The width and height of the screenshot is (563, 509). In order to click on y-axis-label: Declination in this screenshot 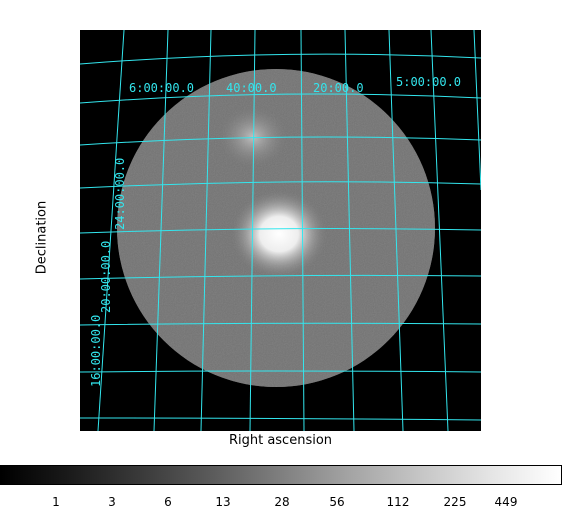, I will do `click(42, 237)`.